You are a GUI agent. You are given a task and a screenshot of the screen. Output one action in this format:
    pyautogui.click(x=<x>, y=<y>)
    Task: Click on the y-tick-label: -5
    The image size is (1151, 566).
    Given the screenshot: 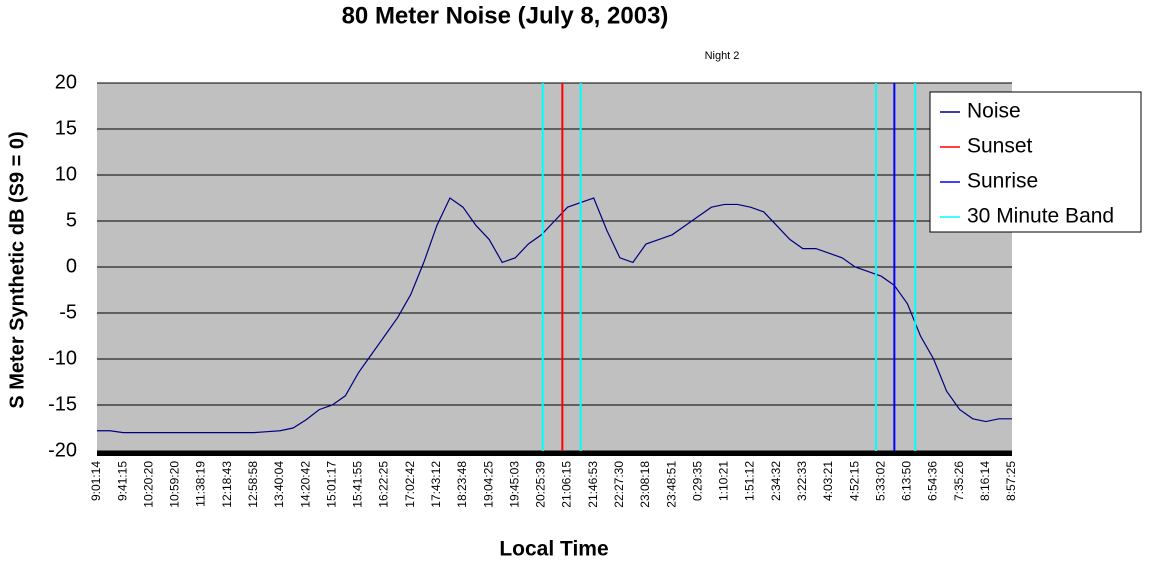 What is the action you would take?
    pyautogui.click(x=68, y=312)
    